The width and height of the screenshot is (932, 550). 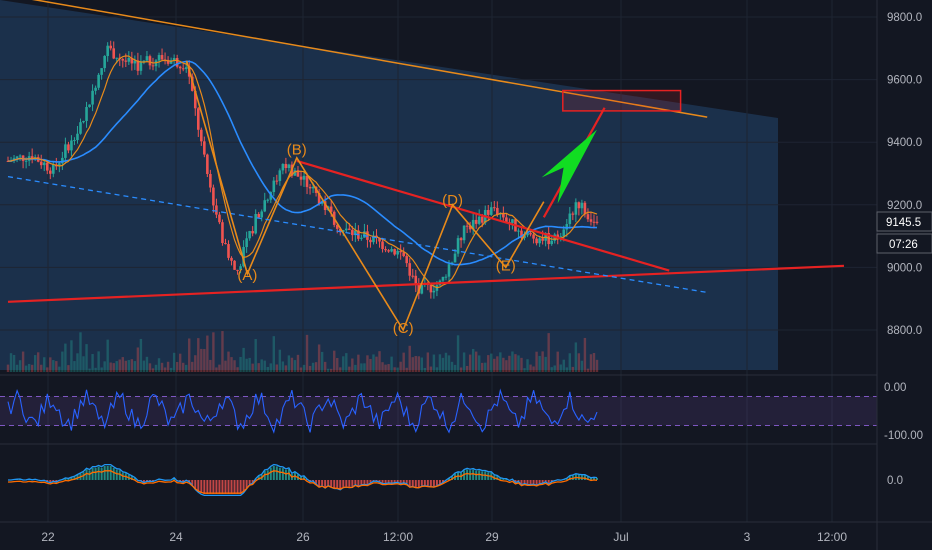 I want to click on rsi-line, so click(x=302, y=411).